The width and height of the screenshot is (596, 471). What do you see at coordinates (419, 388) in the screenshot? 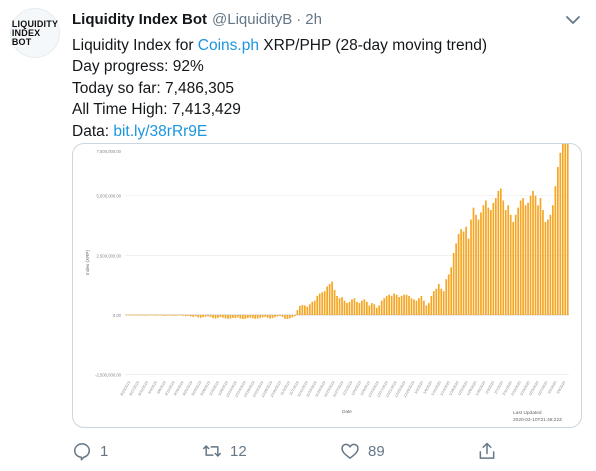
I see `x-tick-label: 1/2/2020` at bounding box center [419, 388].